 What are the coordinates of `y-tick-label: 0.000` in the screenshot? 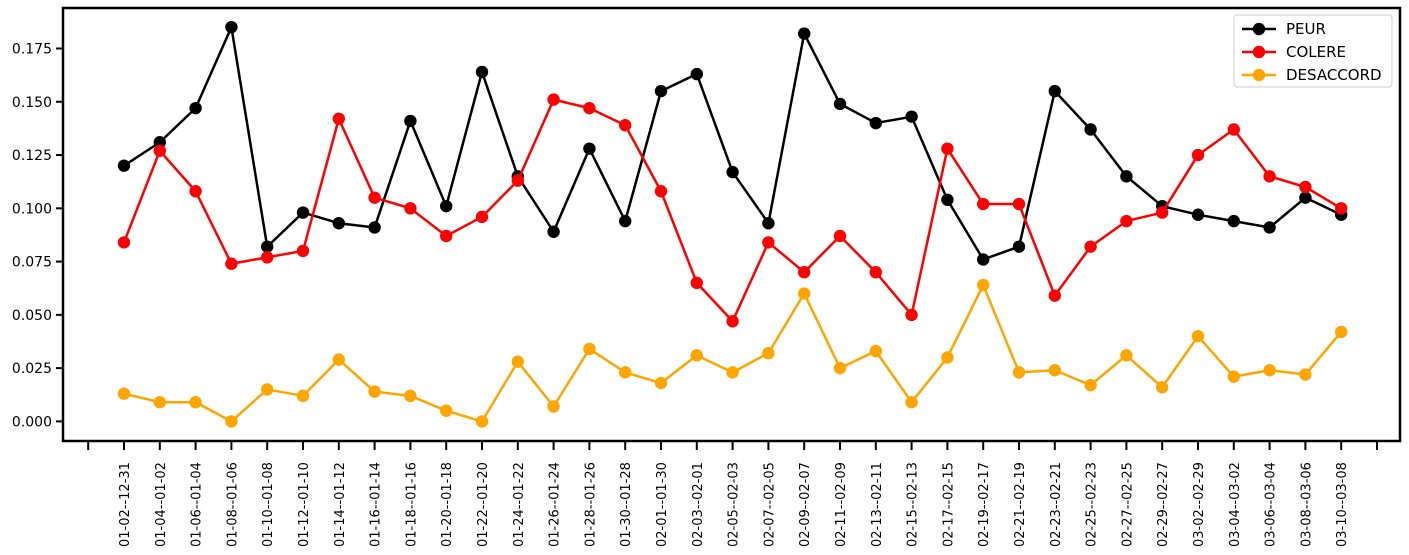 It's located at (32, 422).